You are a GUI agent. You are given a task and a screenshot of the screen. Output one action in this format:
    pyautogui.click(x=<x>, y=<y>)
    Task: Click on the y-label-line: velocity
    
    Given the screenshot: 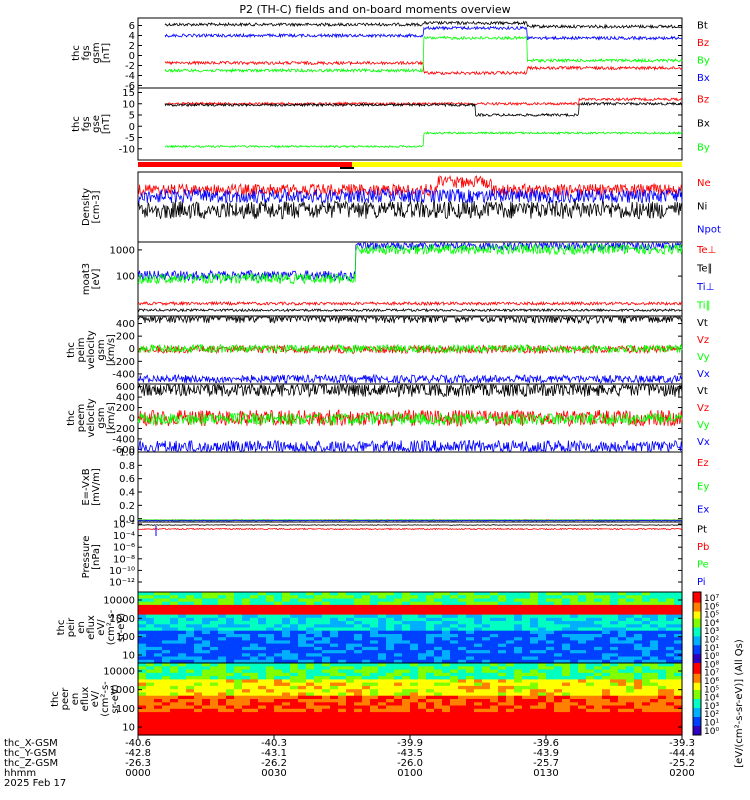 What is the action you would take?
    pyautogui.click(x=91, y=349)
    